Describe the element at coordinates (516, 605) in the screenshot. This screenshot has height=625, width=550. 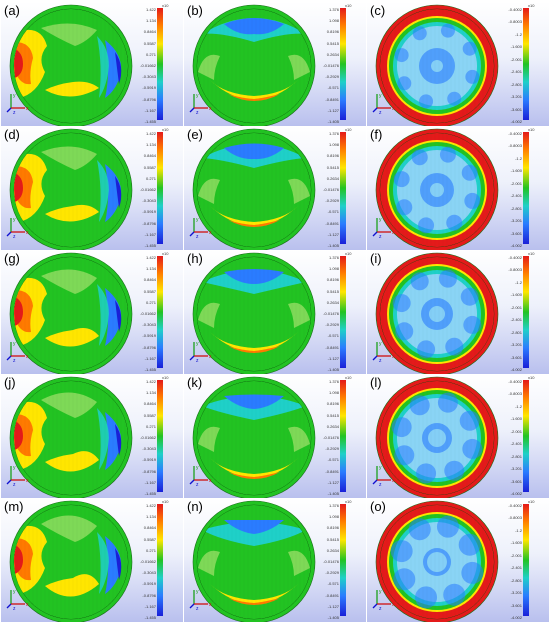
I see `colorbar-tick-label: -3.601` at that location.